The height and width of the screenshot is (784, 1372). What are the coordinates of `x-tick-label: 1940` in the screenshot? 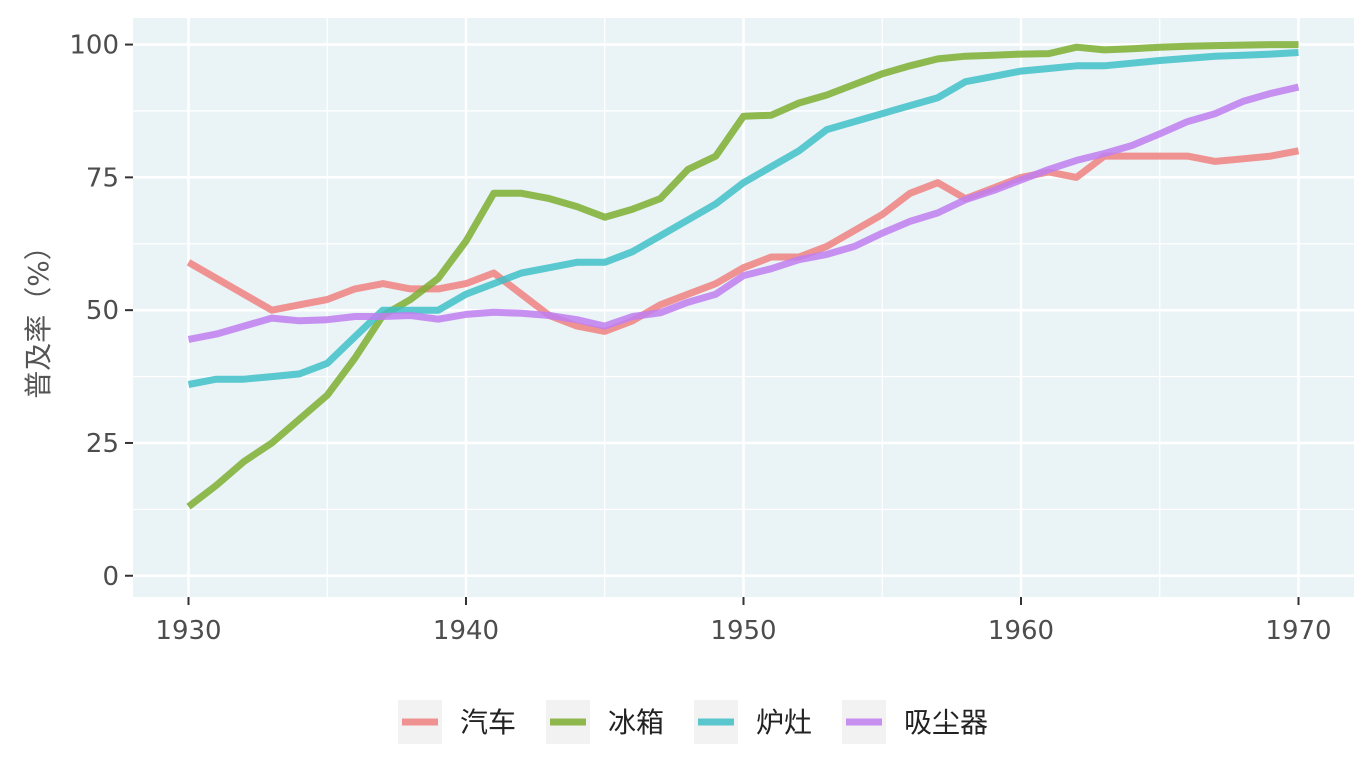 It's located at (466, 631).